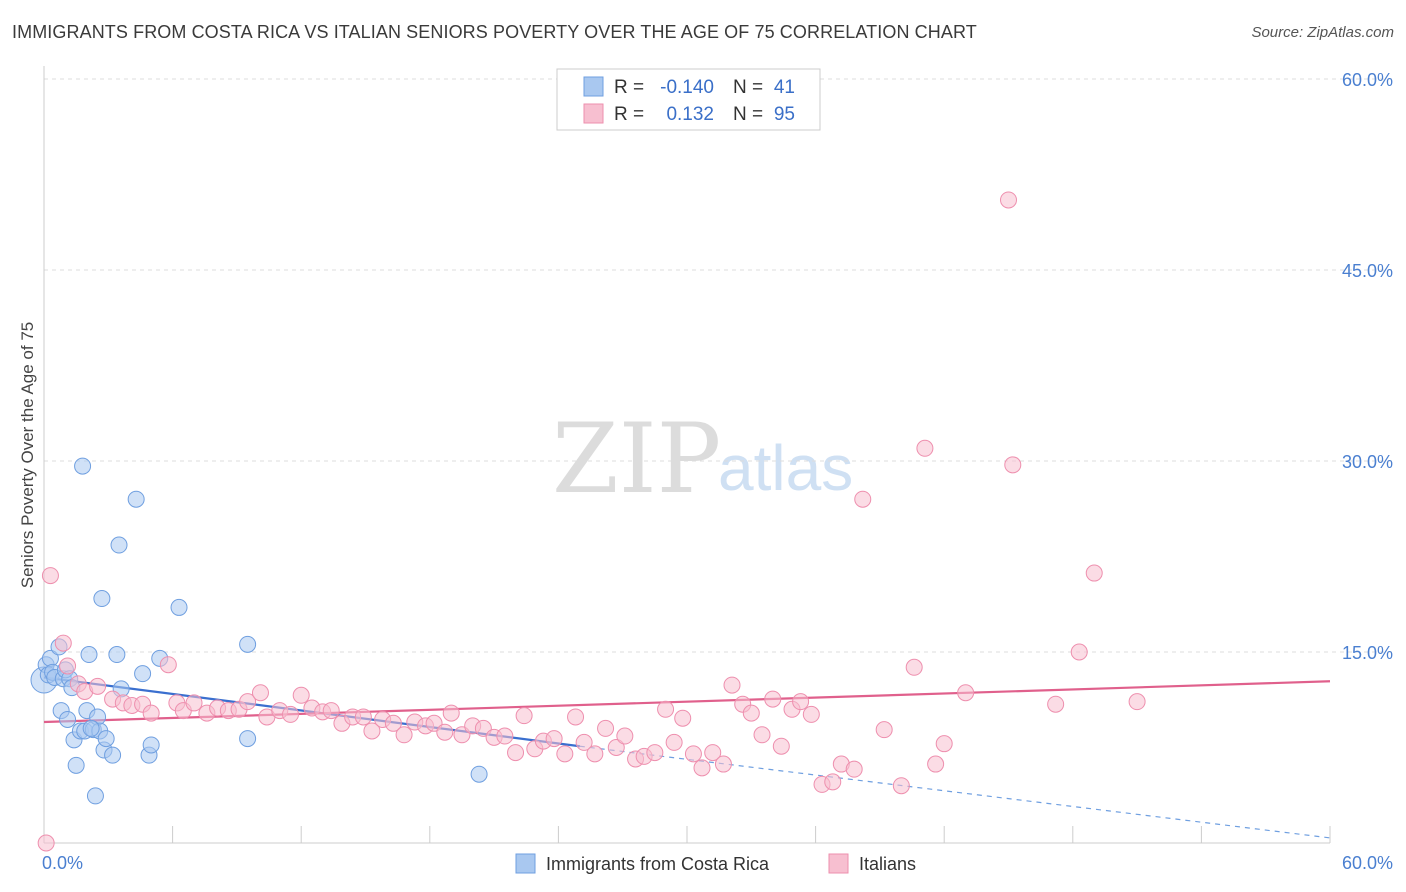 The width and height of the screenshot is (1406, 892). I want to click on watermark-zip: ZIP, so click(636, 459).